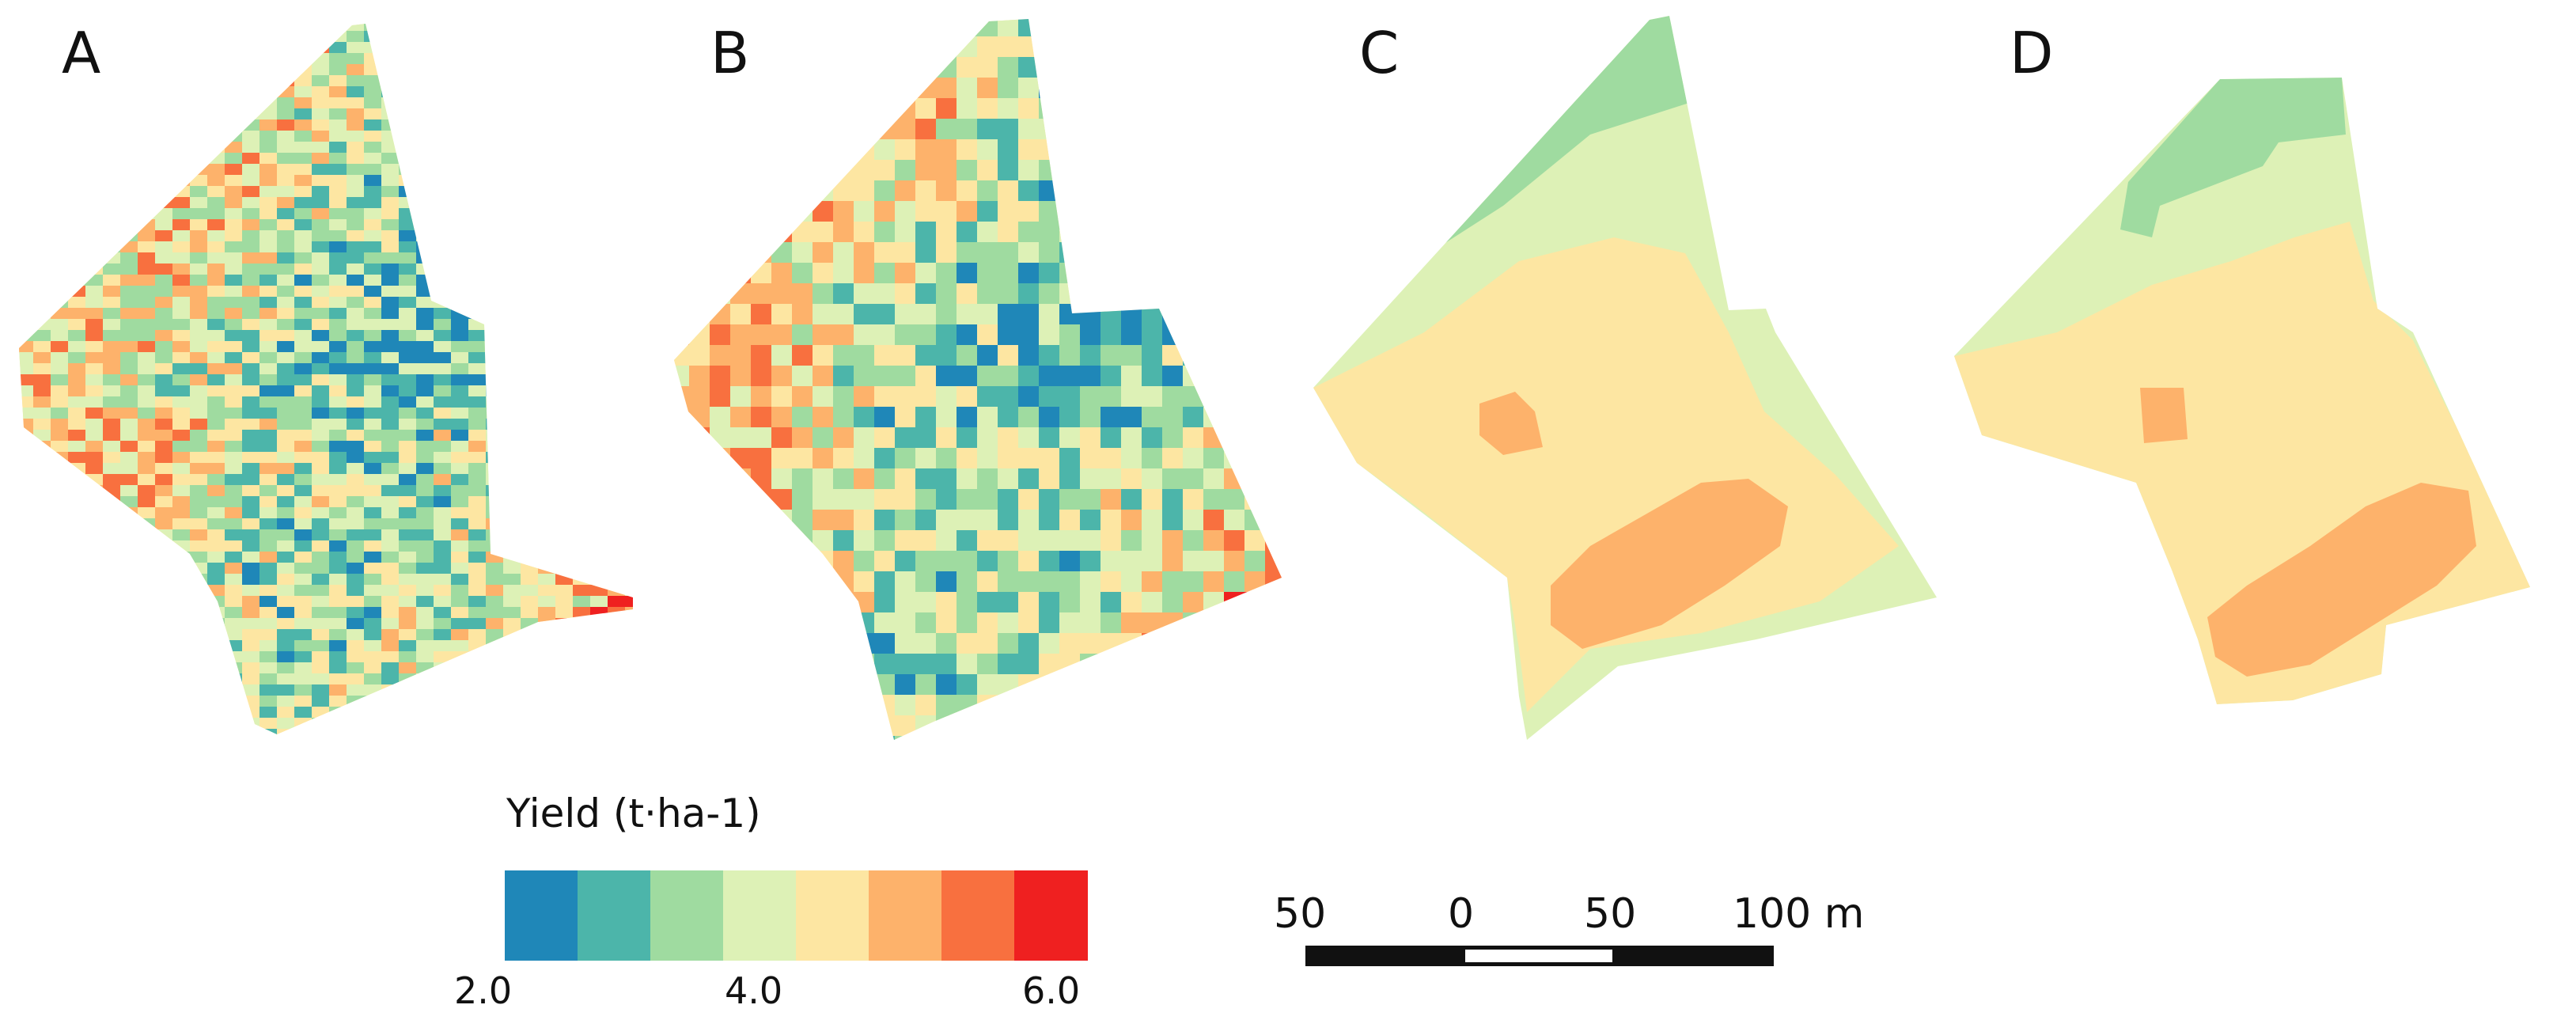  Describe the element at coordinates (1669, 564) in the screenshot. I see `panel-c-zone-high-south` at that location.